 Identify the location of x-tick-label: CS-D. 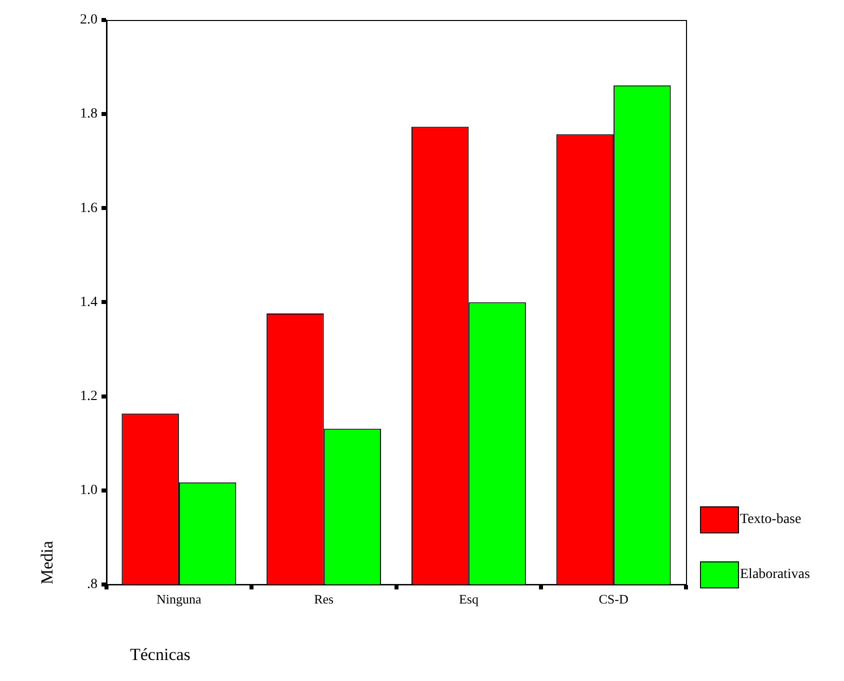
(613, 599).